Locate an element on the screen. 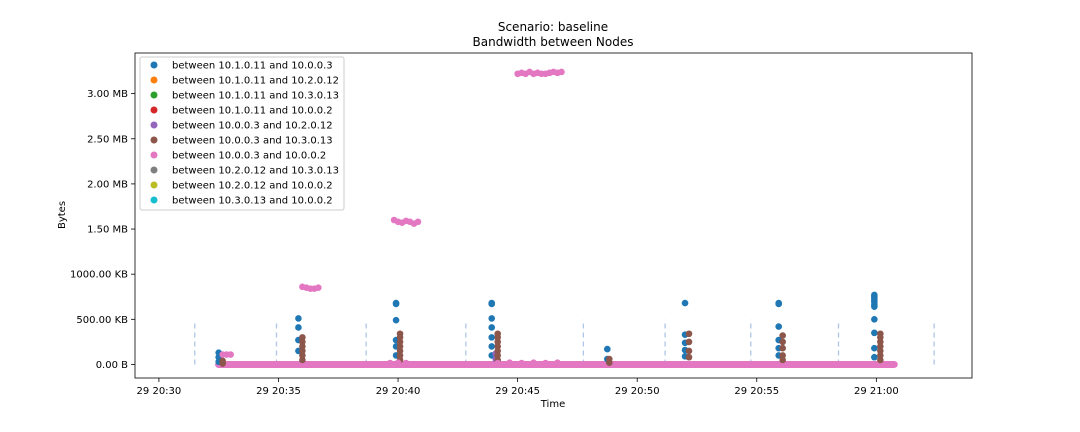  legend-label: between 10.2.0.12 and 10.3.0.13 is located at coordinates (255, 171).